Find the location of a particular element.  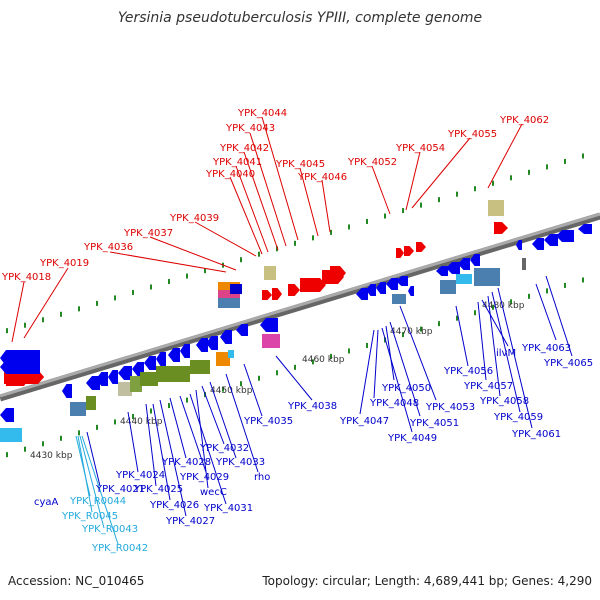

gene-label: YPK_4053 is located at coordinates (450, 407).